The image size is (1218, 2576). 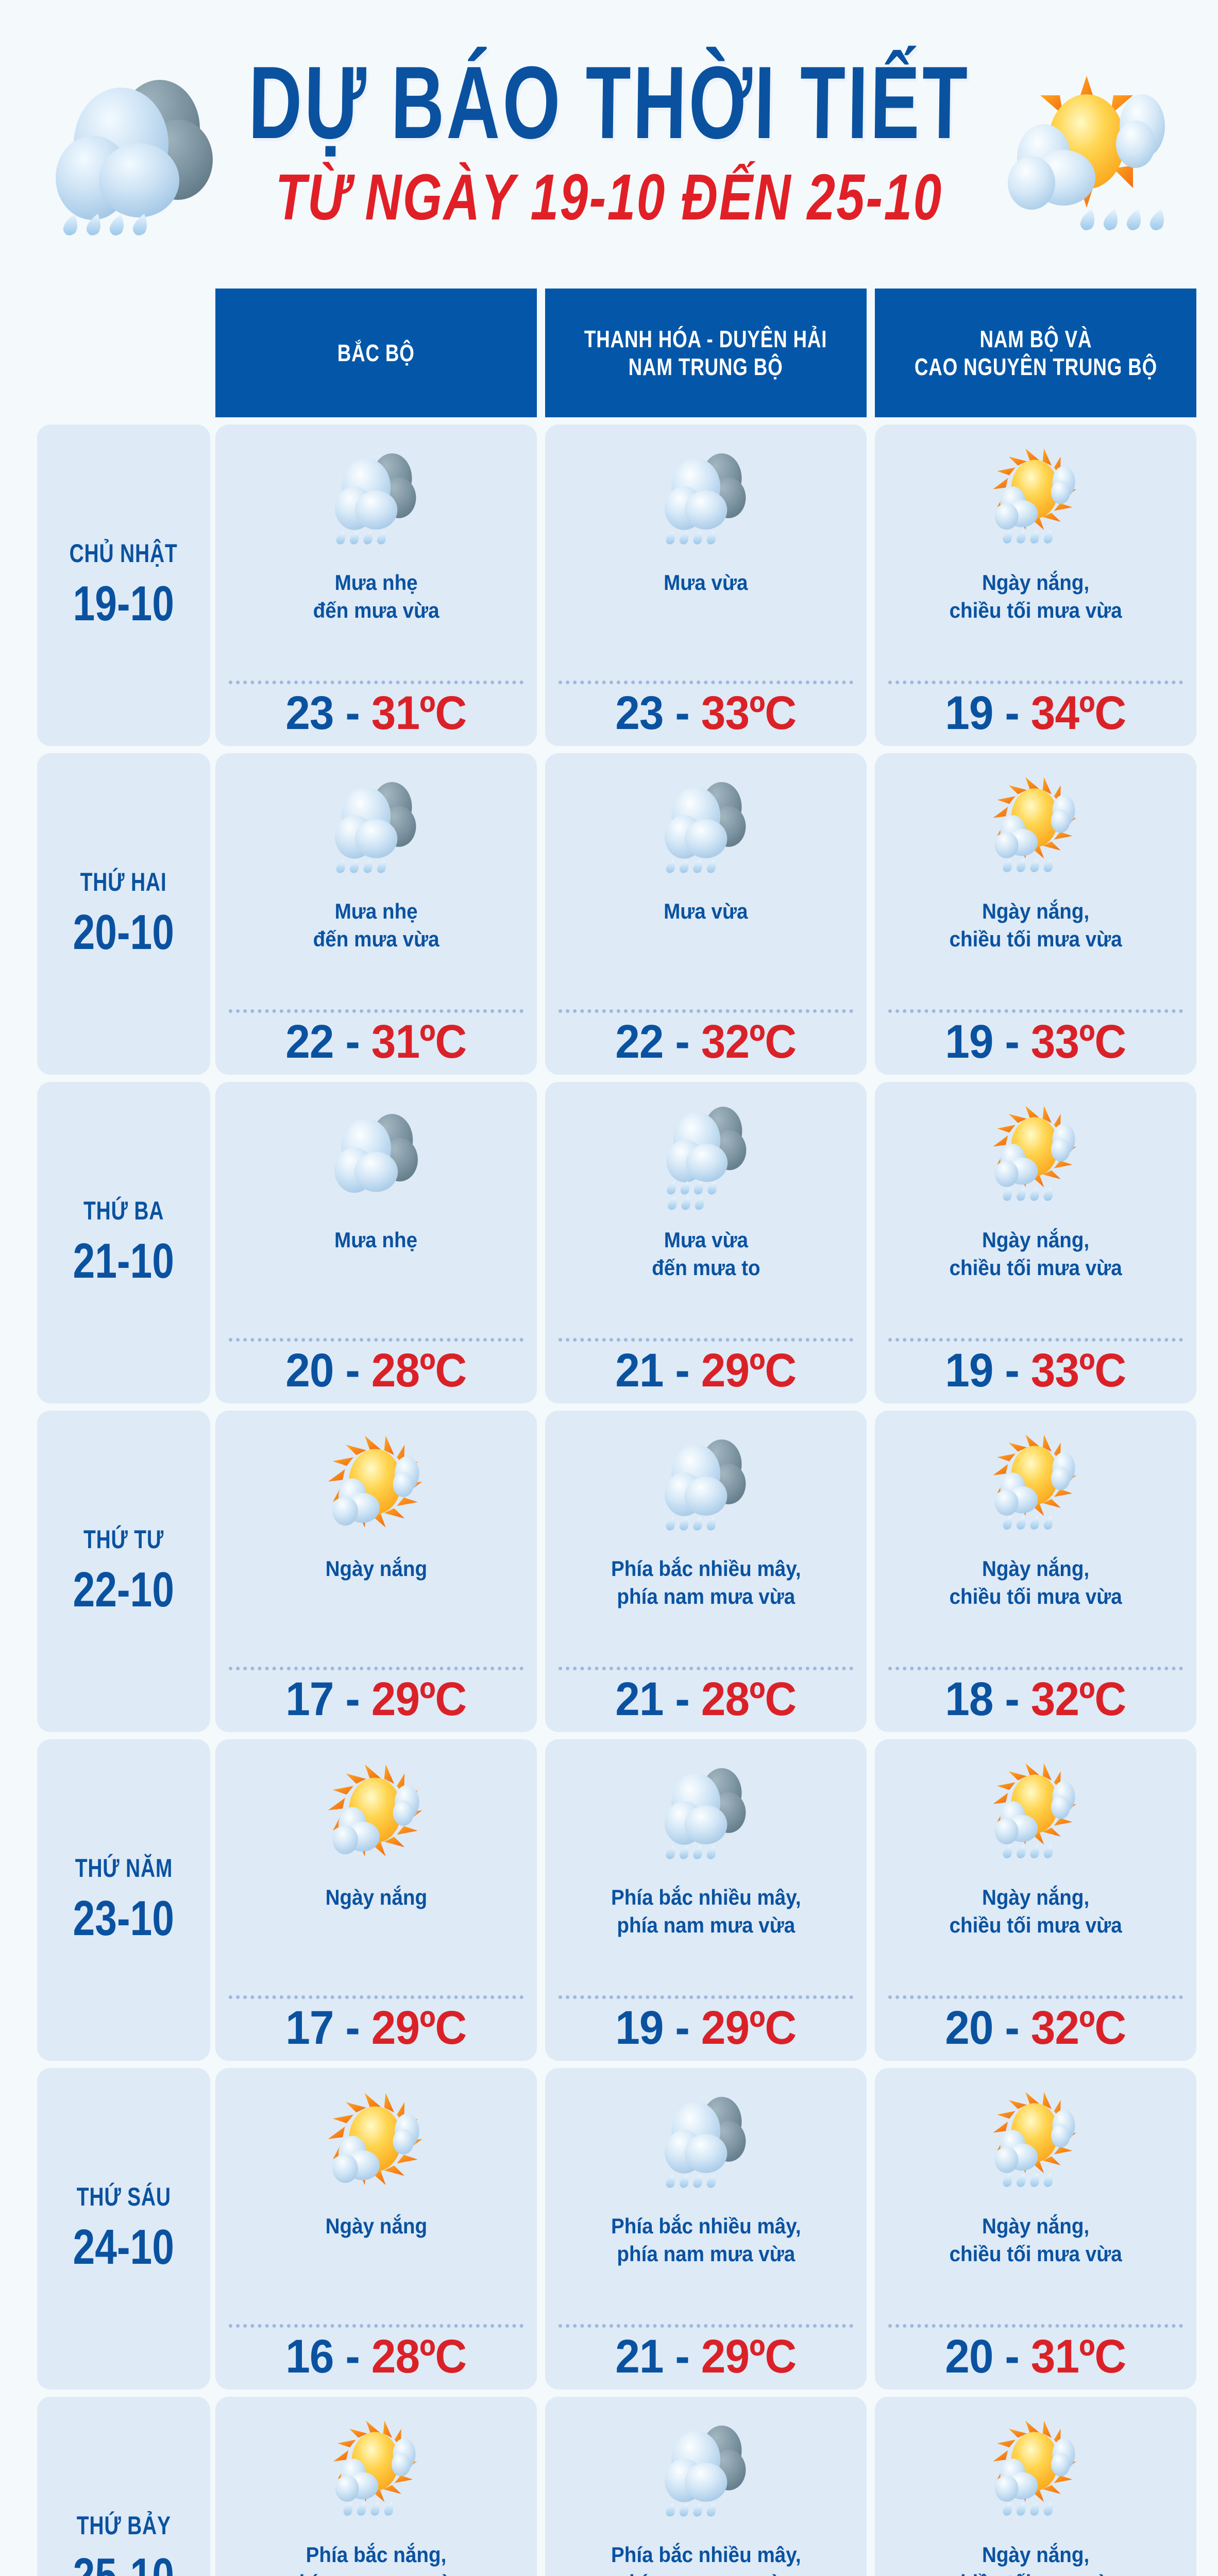 What do you see at coordinates (124, 1589) in the screenshot?
I see `day-date: 22-10` at bounding box center [124, 1589].